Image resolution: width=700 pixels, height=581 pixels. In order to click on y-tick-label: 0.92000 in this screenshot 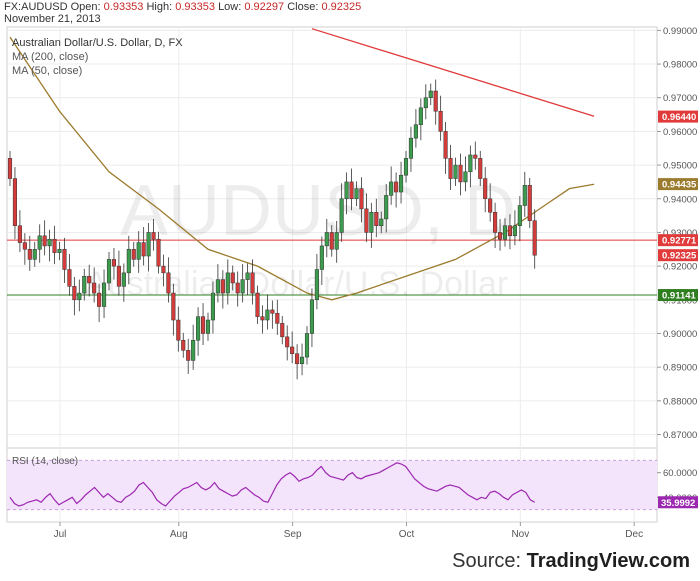, I will do `click(680, 267)`.